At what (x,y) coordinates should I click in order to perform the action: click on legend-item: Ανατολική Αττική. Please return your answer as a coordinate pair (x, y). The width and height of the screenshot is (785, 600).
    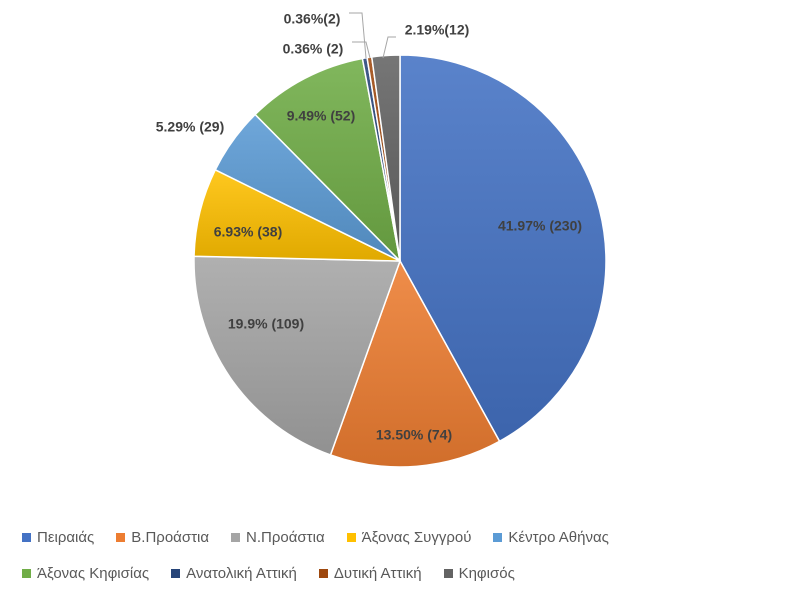
    Looking at the image, I should click on (234, 573).